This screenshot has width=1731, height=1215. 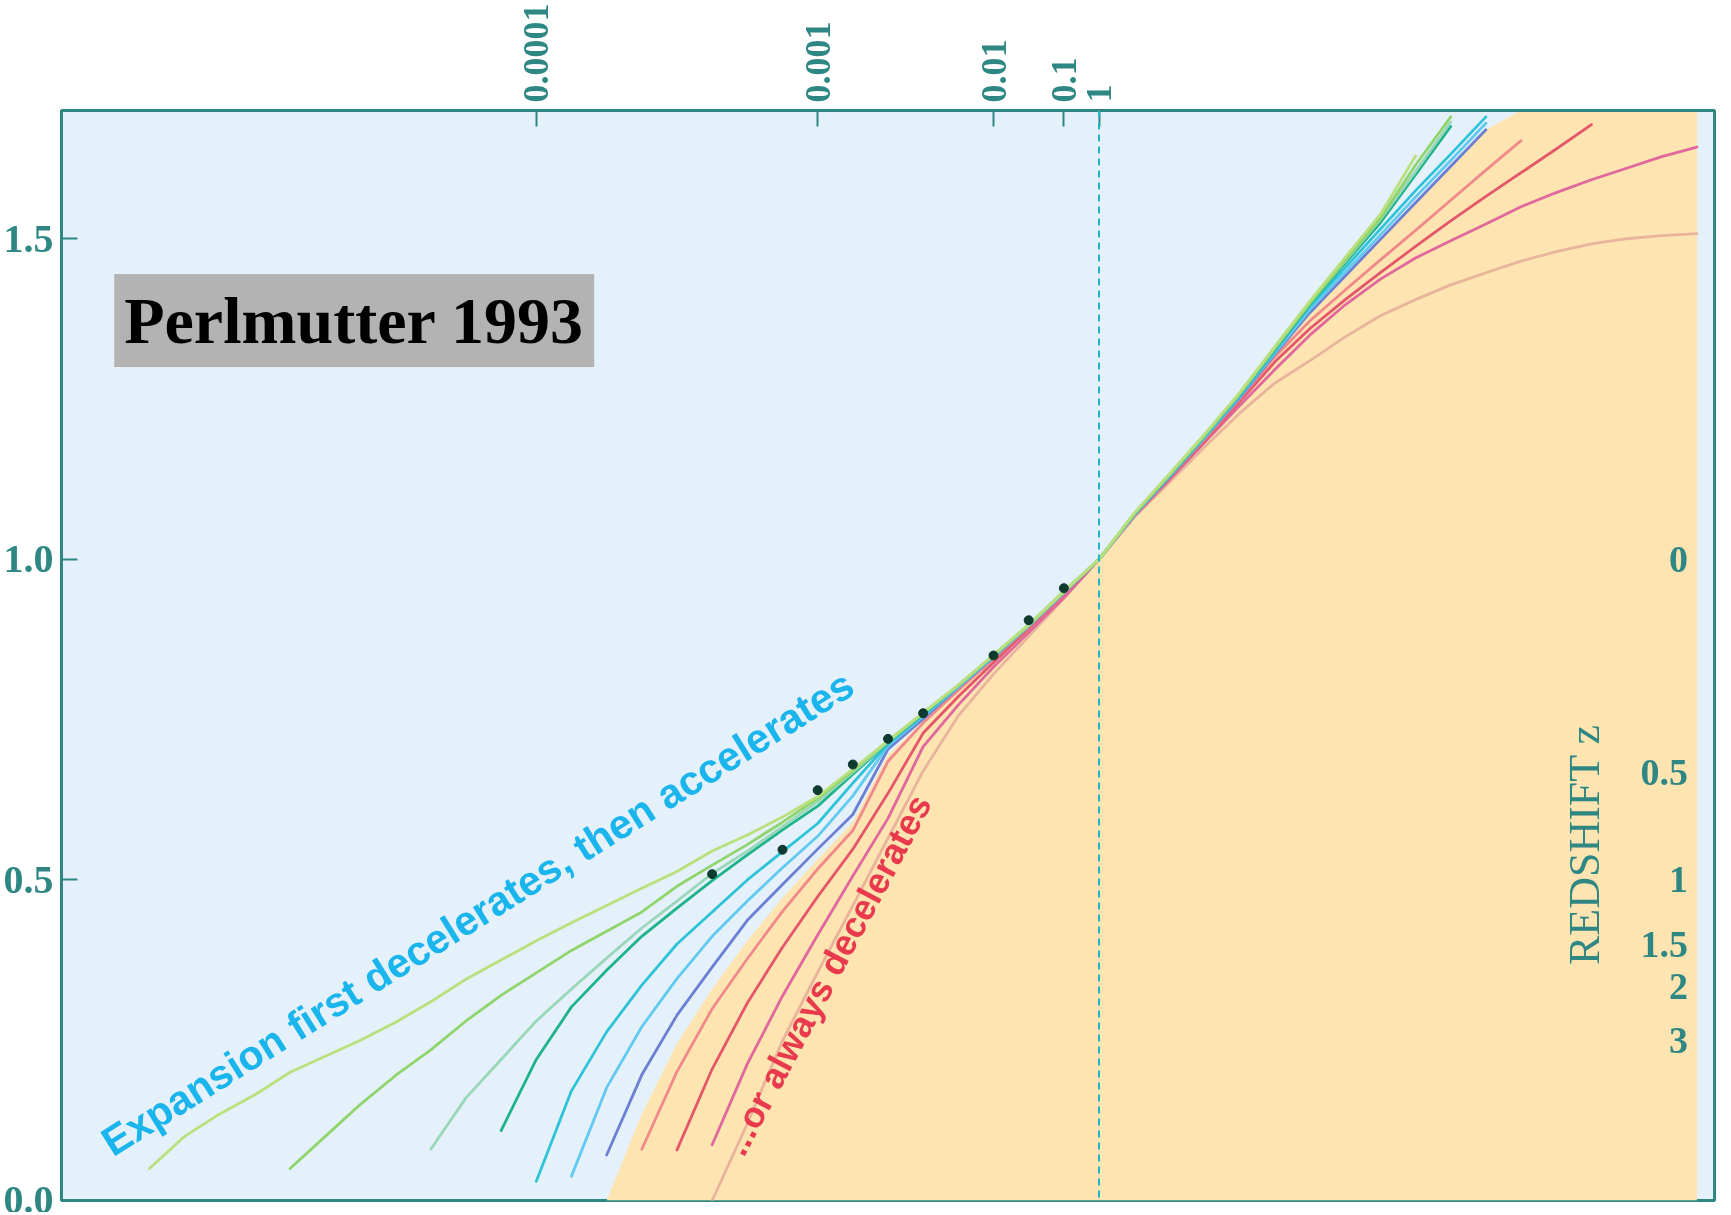 I want to click on annotation: 1.5, so click(x=1664, y=943).